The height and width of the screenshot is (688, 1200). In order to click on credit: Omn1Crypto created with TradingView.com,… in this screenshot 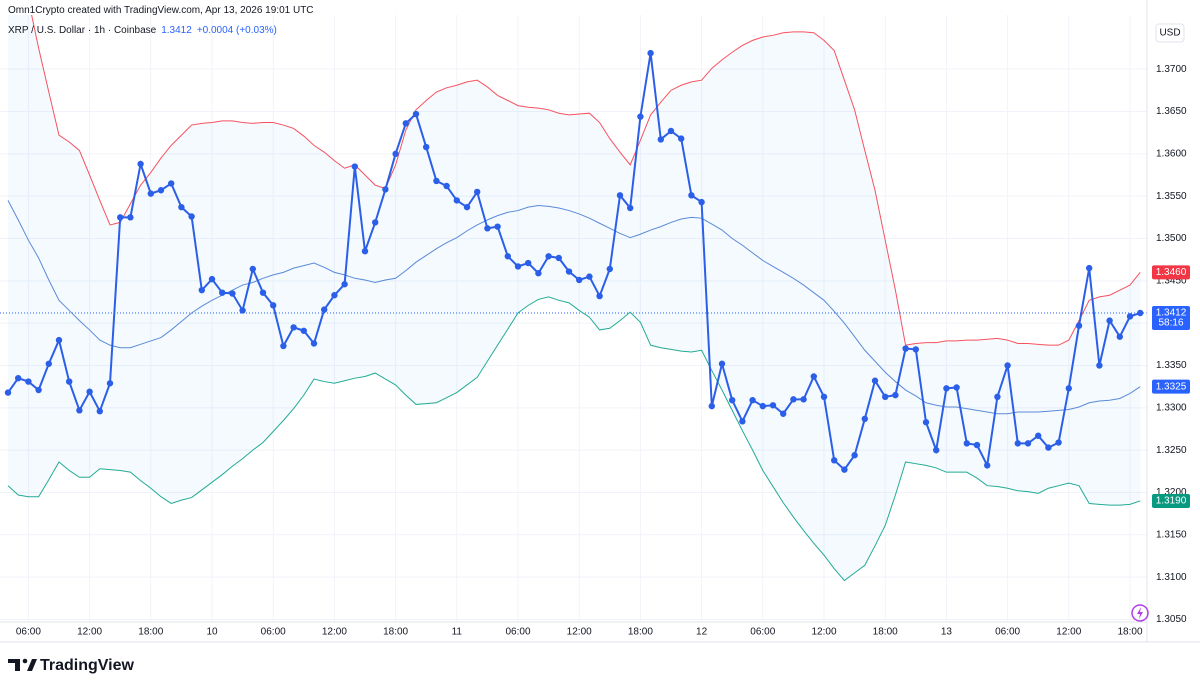, I will do `click(161, 10)`.